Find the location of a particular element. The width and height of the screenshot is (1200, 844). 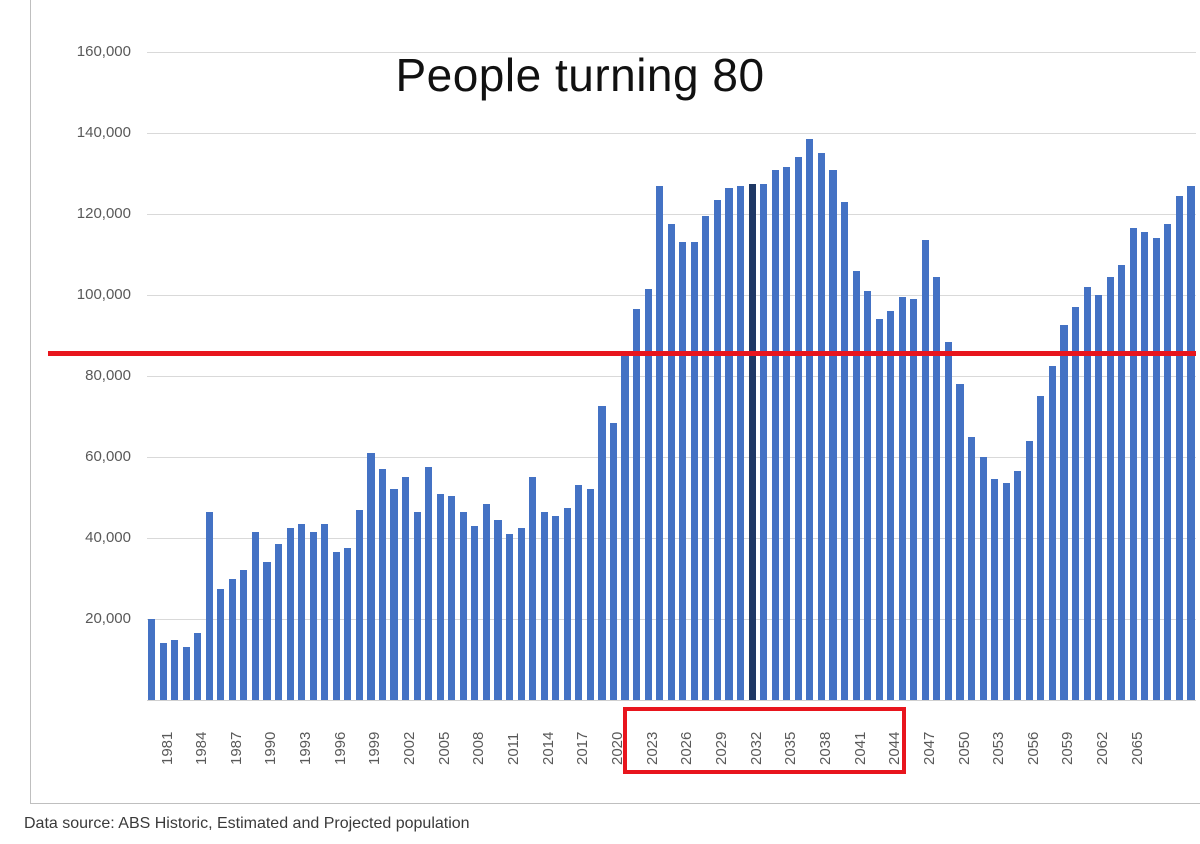

bar-1989 is located at coordinates (244, 635).